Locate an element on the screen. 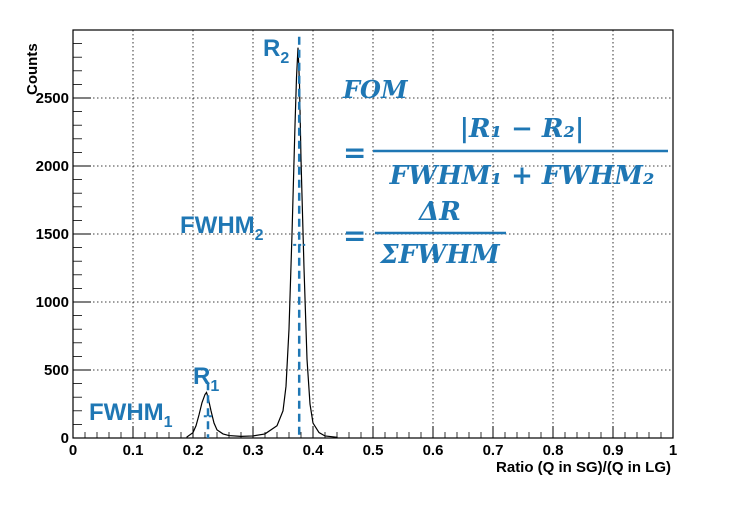 This screenshot has height=508, width=747. y-tick-label: 1000 is located at coordinates (52, 302).